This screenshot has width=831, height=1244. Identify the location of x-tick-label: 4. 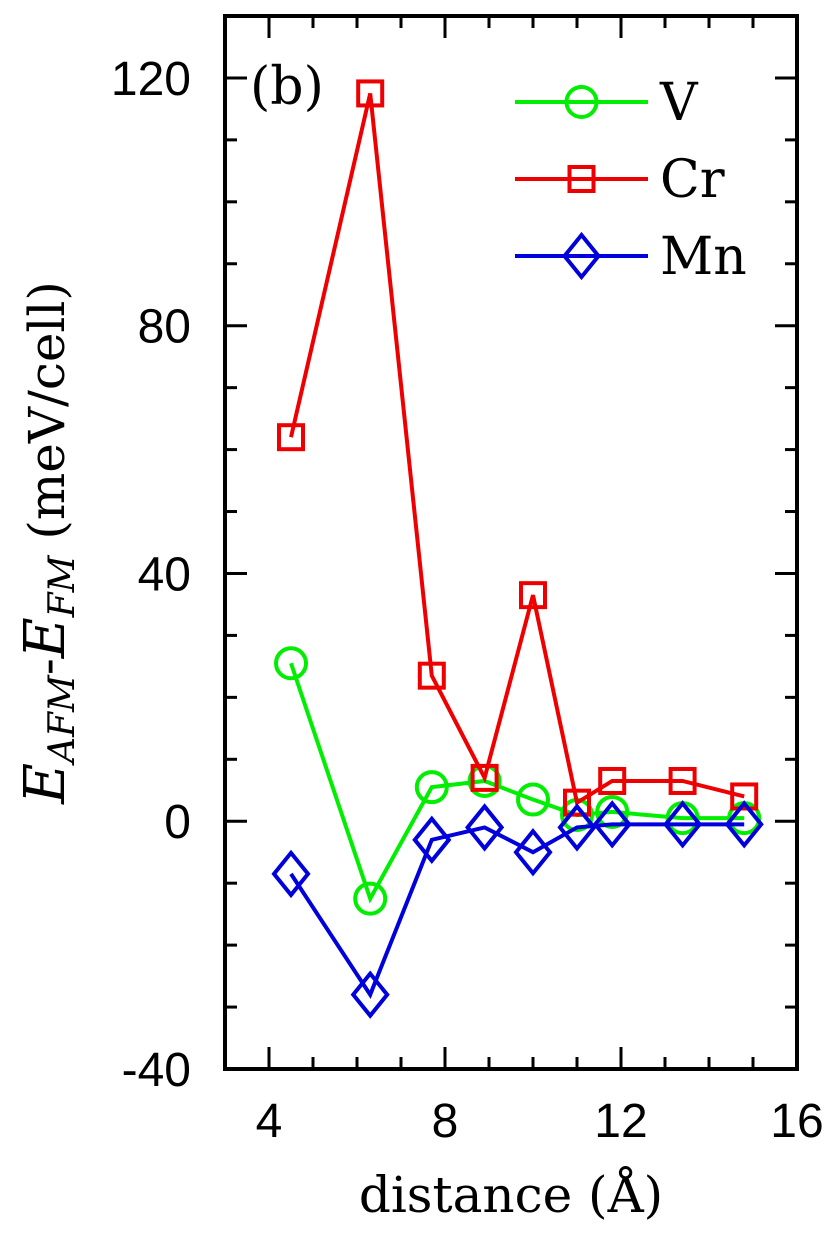
(269, 1121).